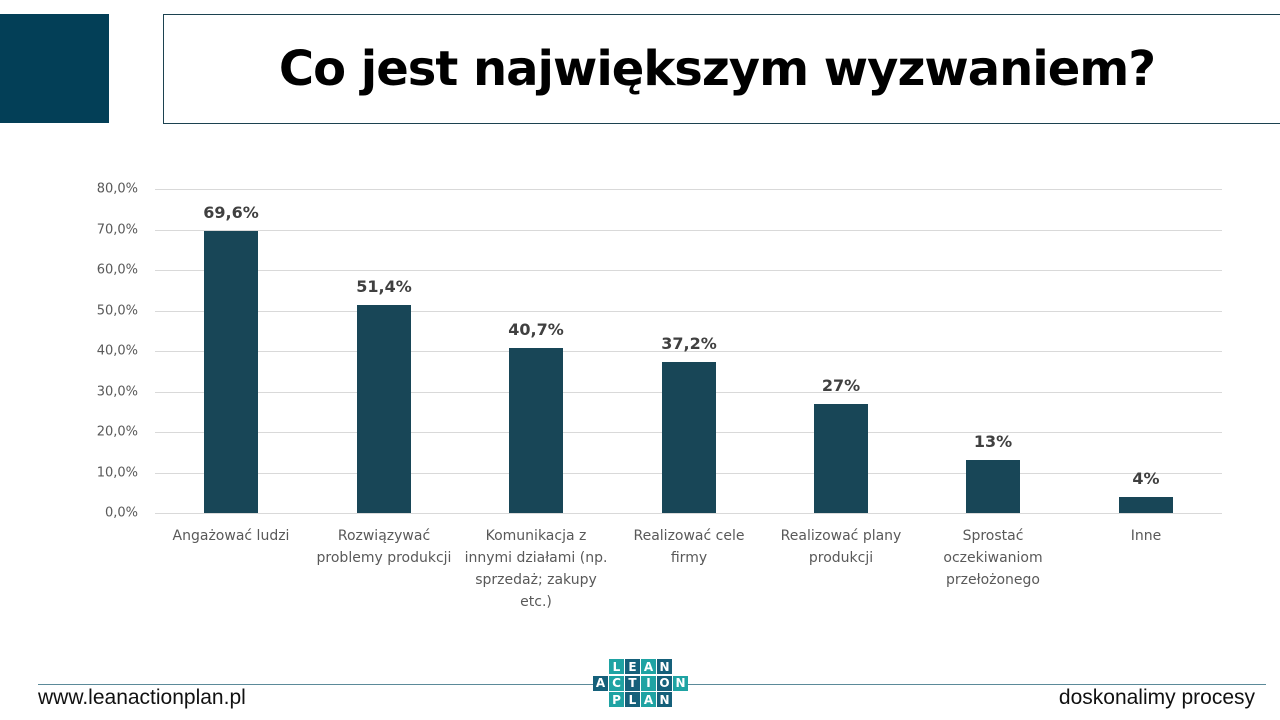 This screenshot has height=720, width=1280. What do you see at coordinates (689, 547) in the screenshot?
I see `x-axis-category-label: Realizować cele firmy` at bounding box center [689, 547].